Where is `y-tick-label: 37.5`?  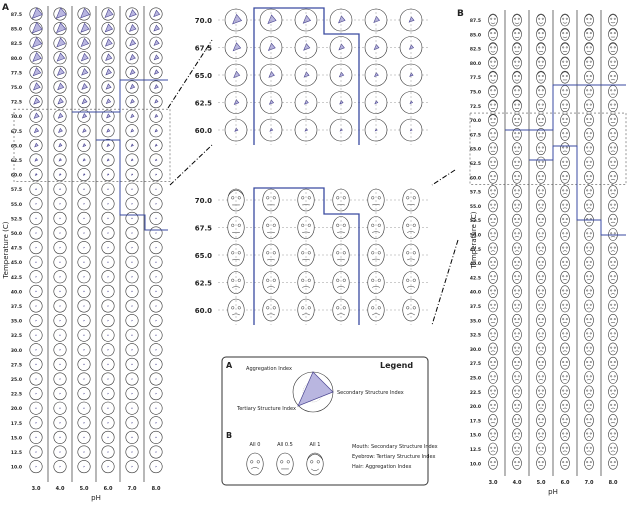
y-tick-label: 37.5 is located at coordinates (16, 307).